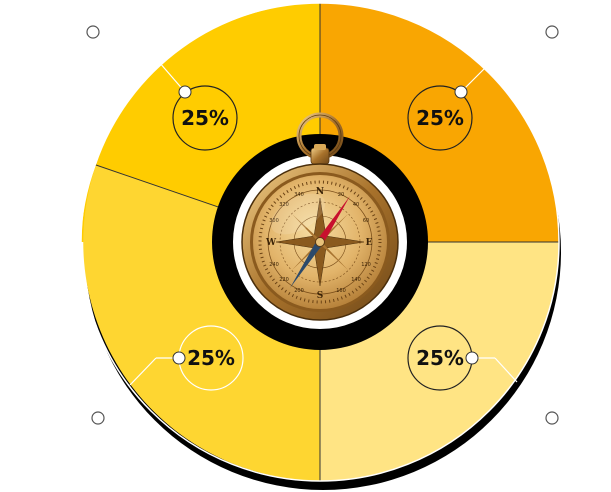 Image resolution: width=611 pixels, height=492 pixels. Describe the element at coordinates (299, 195) in the screenshot. I see `compass-degree: 340` at that location.